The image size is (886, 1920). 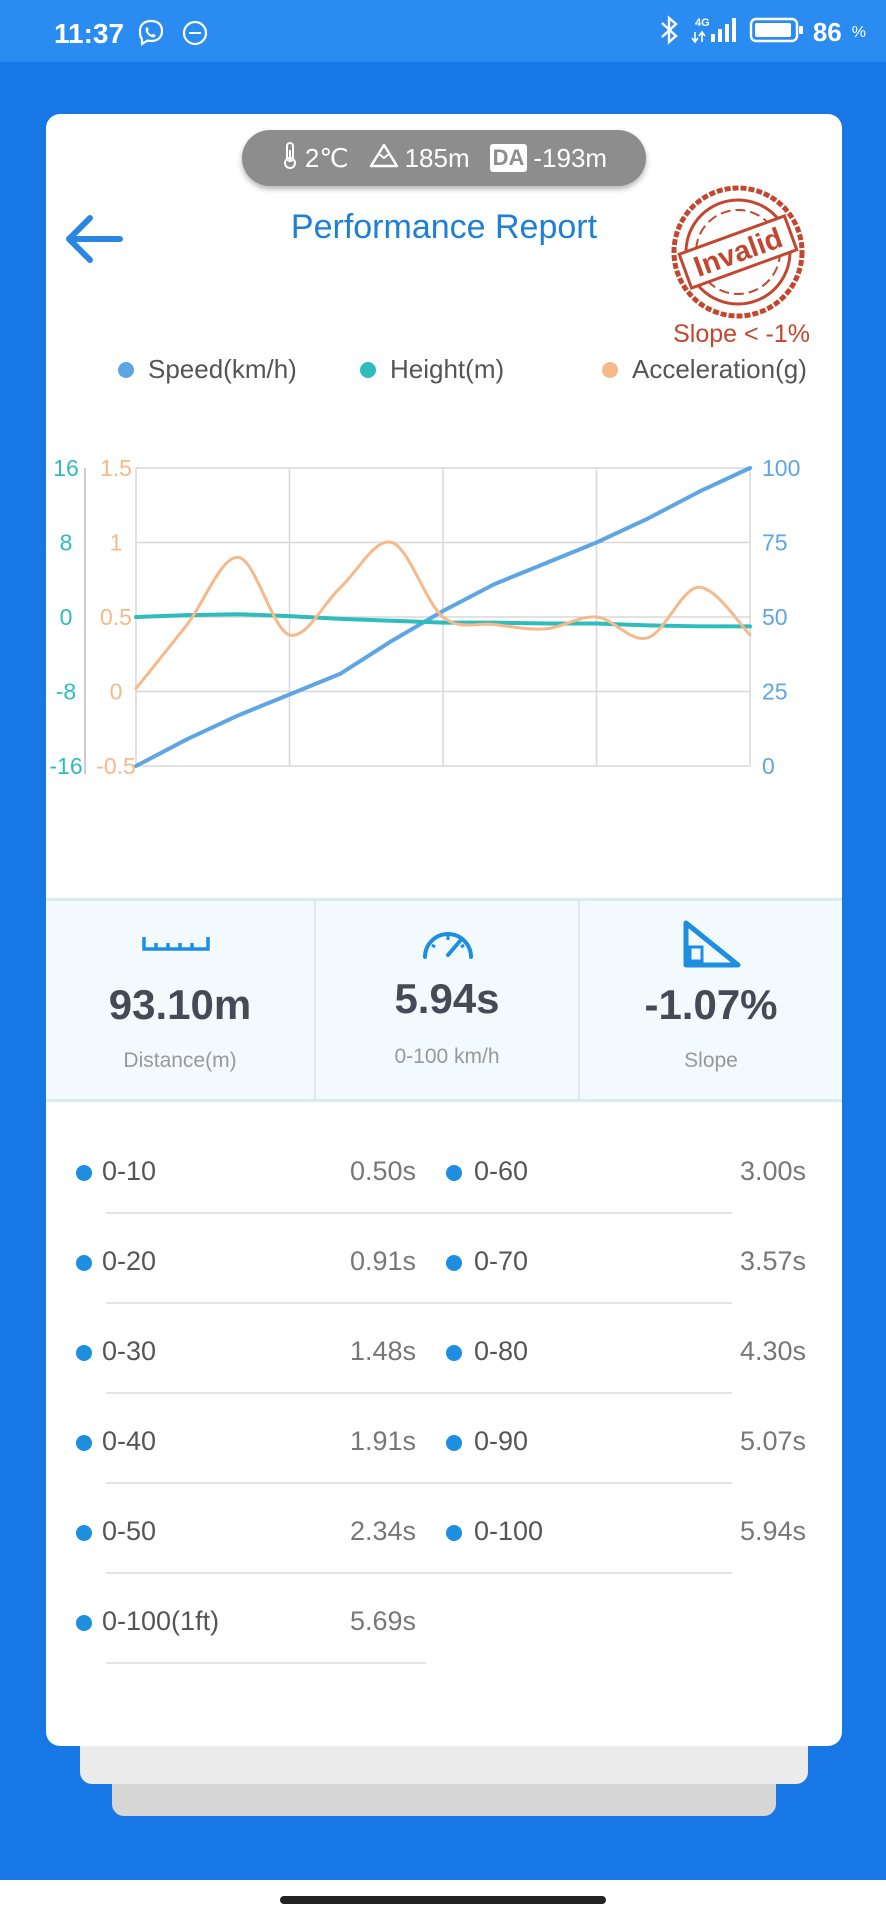 I want to click on tick-label: 16, so click(x=66, y=468).